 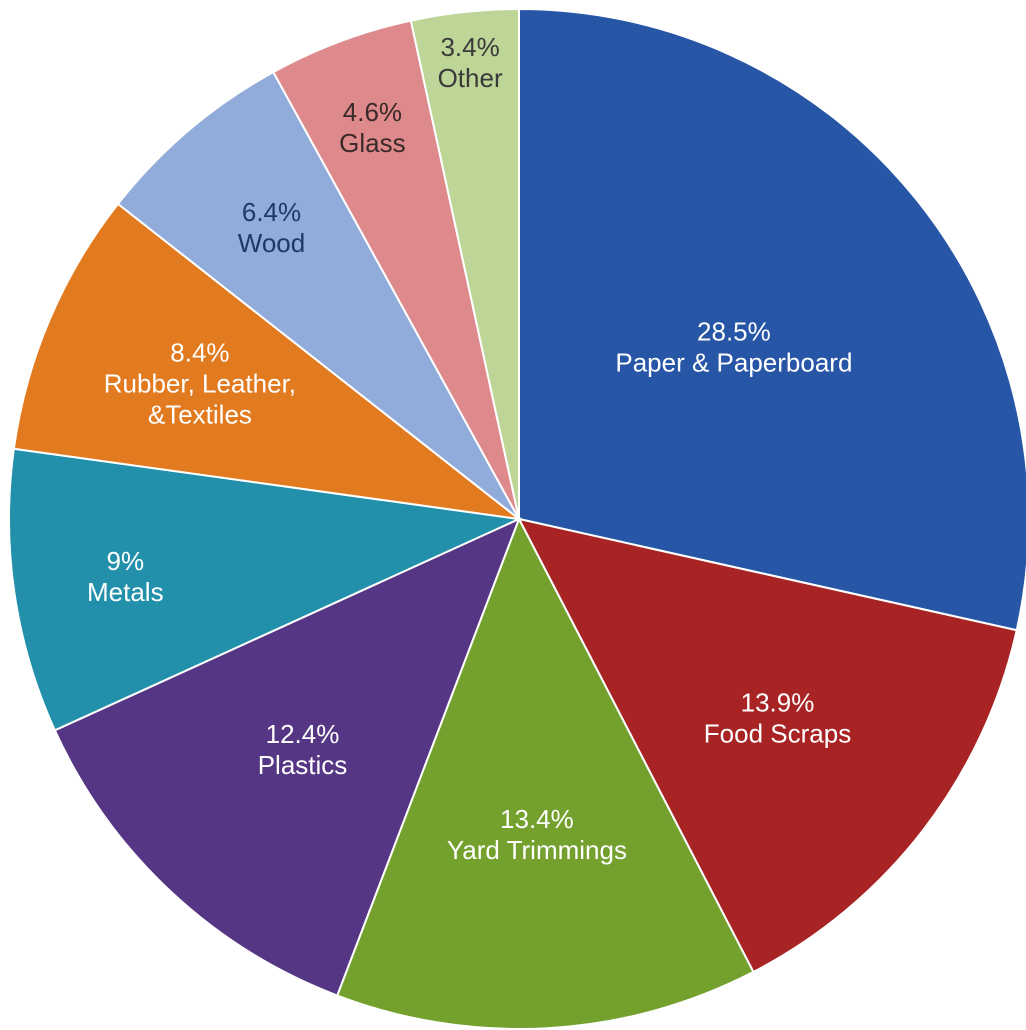 I want to click on slice-category-label: Glass, so click(x=372, y=143).